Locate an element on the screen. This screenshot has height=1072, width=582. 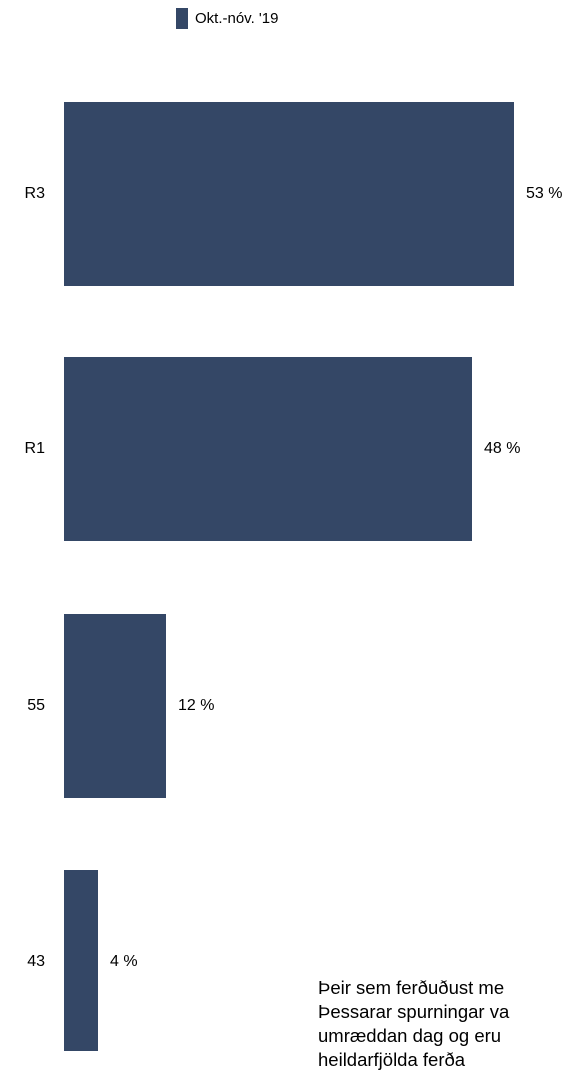
note-line: umræddan dag og eru is located at coordinates (410, 1035).